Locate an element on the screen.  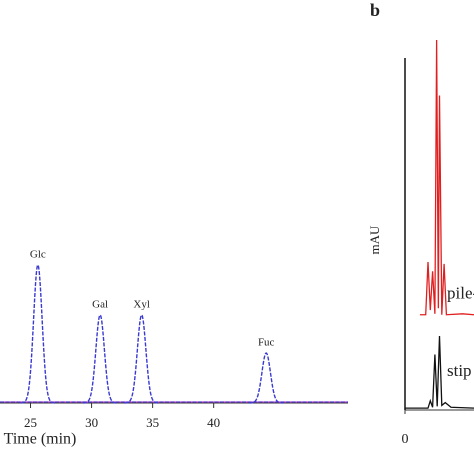
x-axis-label: Time (min) is located at coordinates (40, 439).